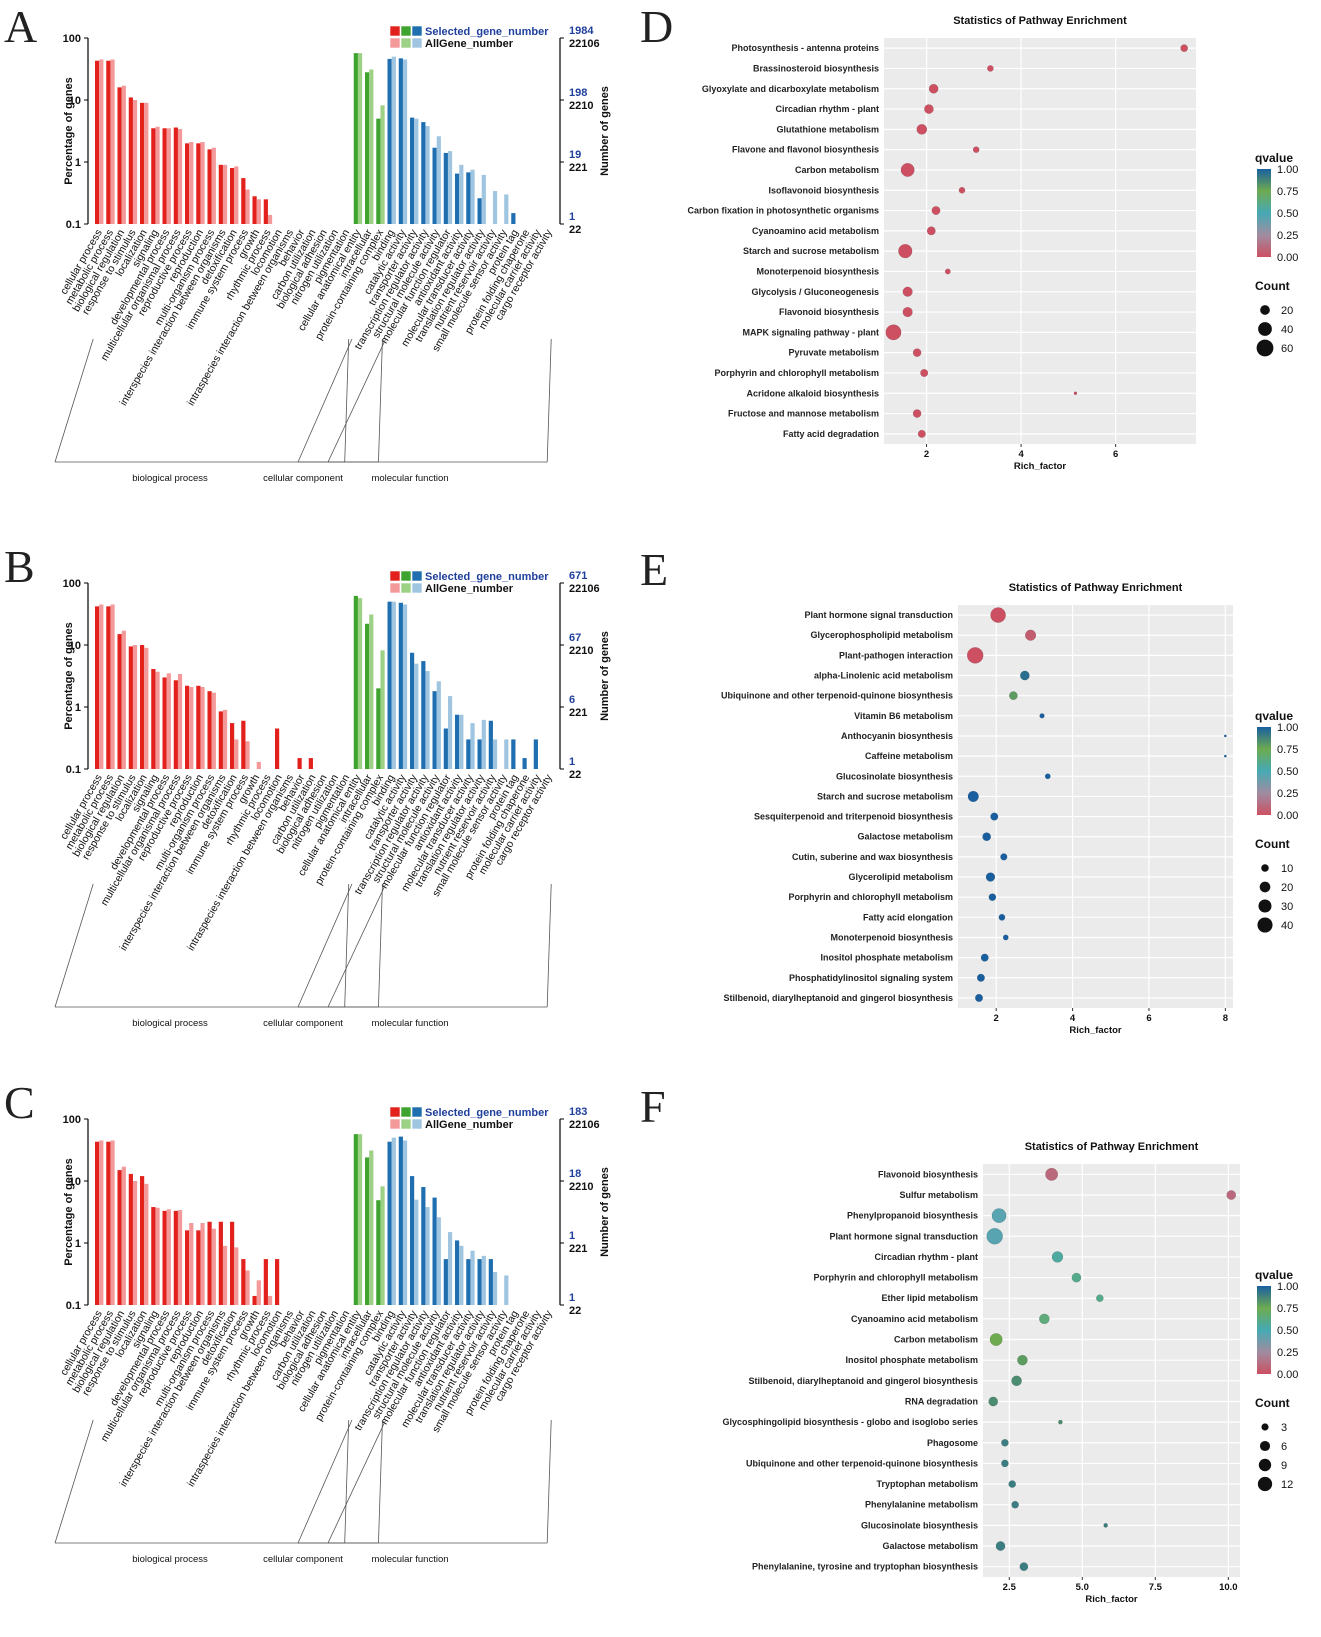 The height and width of the screenshot is (1637, 1321). What do you see at coordinates (812, 393) in the screenshot?
I see `pathway-label: Acridone alkaloid biosynthesis` at bounding box center [812, 393].